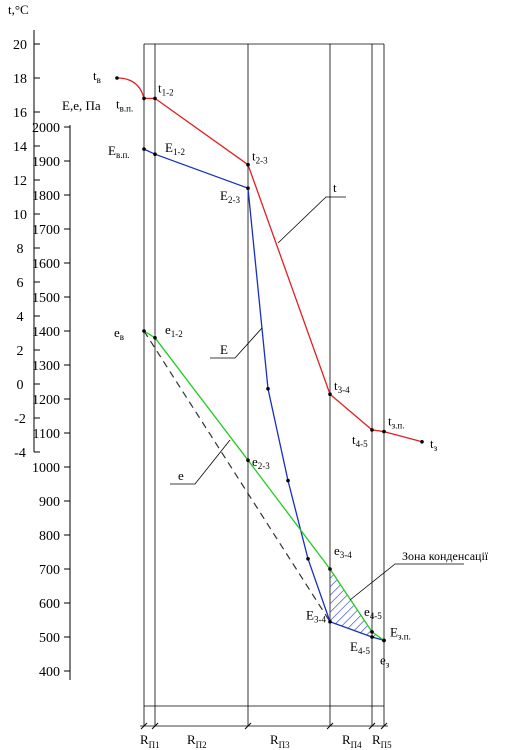 The image size is (527, 750). Describe the element at coordinates (200, 462) in the screenshot. I see `curve-label-e: e` at that location.